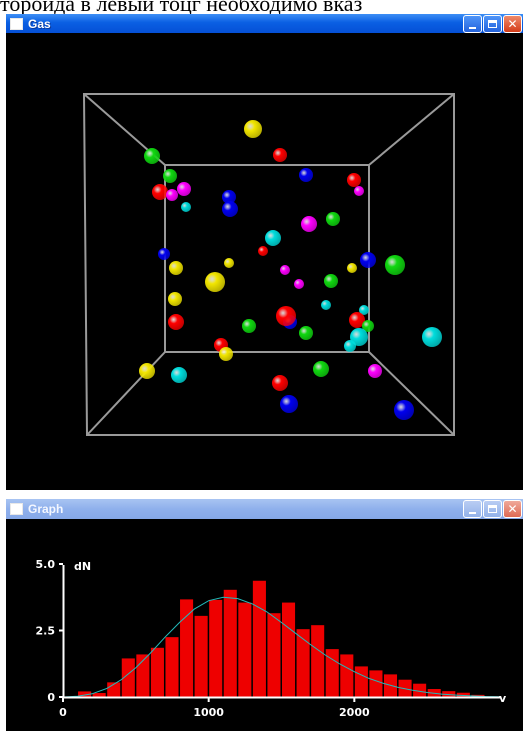 The height and width of the screenshot is (731, 523). I want to click on close-icon: ✕, so click(512, 509).